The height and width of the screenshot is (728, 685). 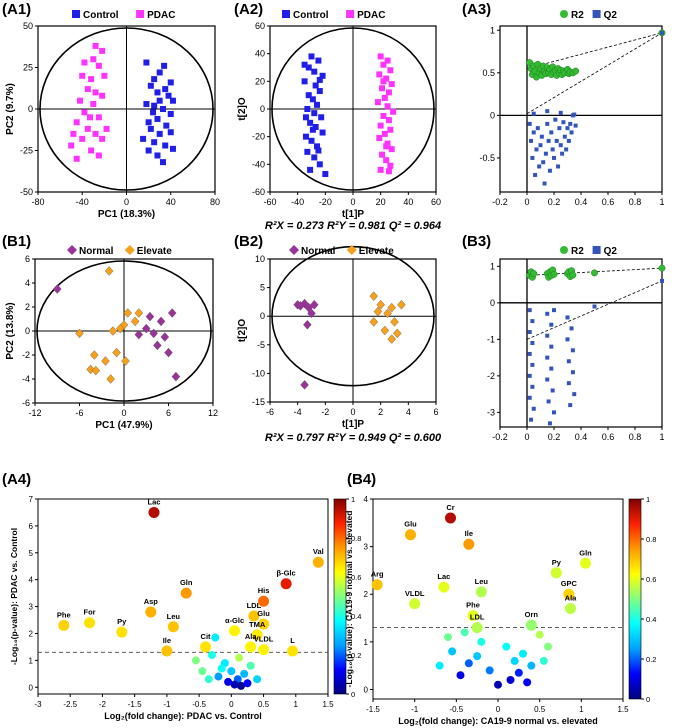 What do you see at coordinates (186, 582) in the screenshot?
I see `metabolite-label: Gln` at bounding box center [186, 582].